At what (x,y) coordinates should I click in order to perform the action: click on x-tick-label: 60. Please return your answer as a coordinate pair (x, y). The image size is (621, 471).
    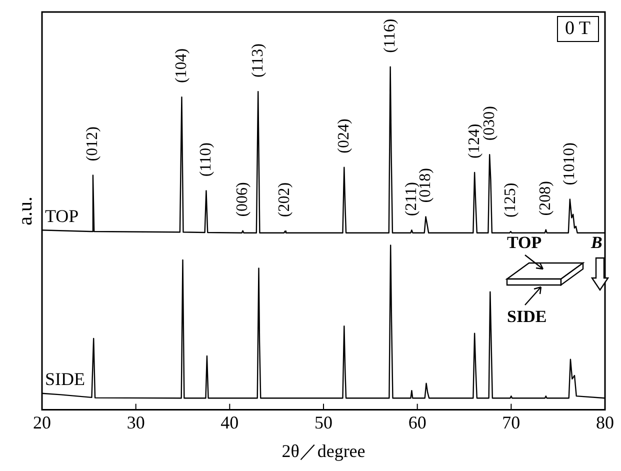
    Looking at the image, I should click on (417, 422).